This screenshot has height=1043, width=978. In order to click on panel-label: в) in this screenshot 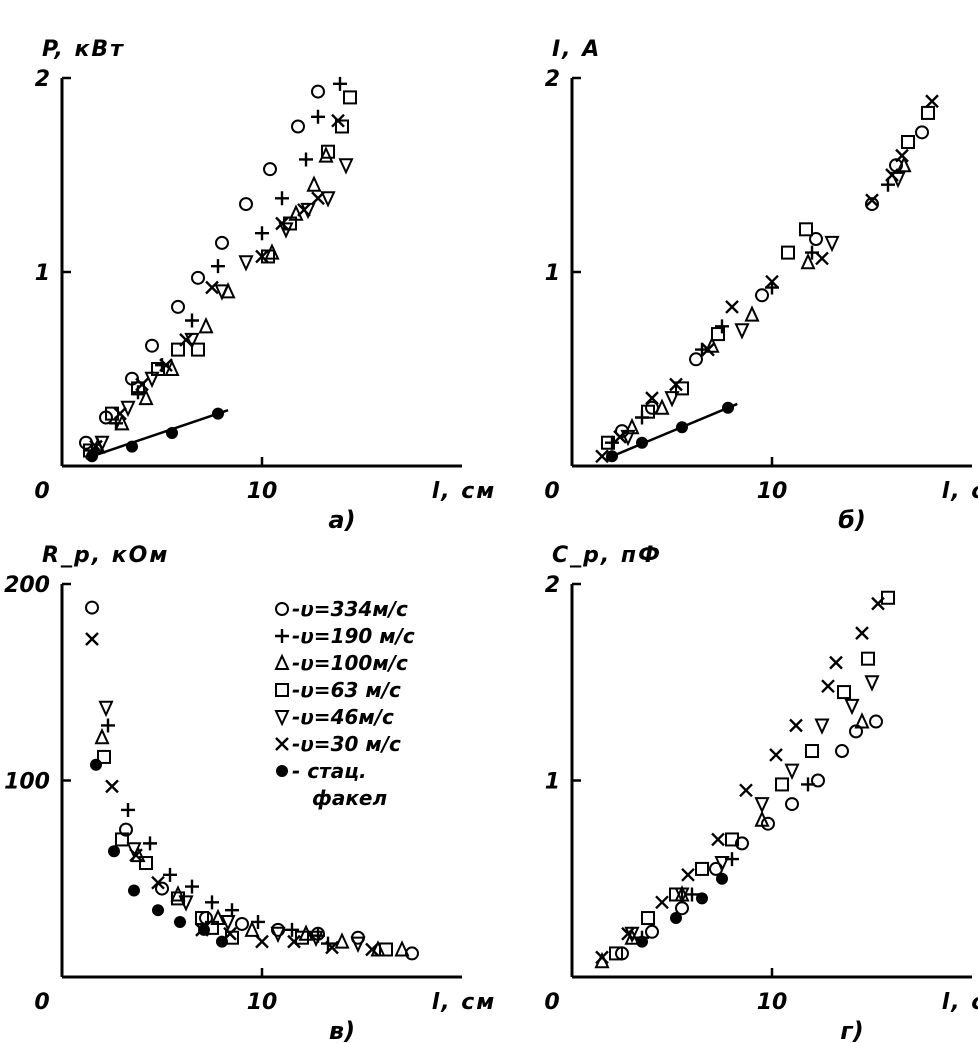, I will do `click(342, 1030)`.